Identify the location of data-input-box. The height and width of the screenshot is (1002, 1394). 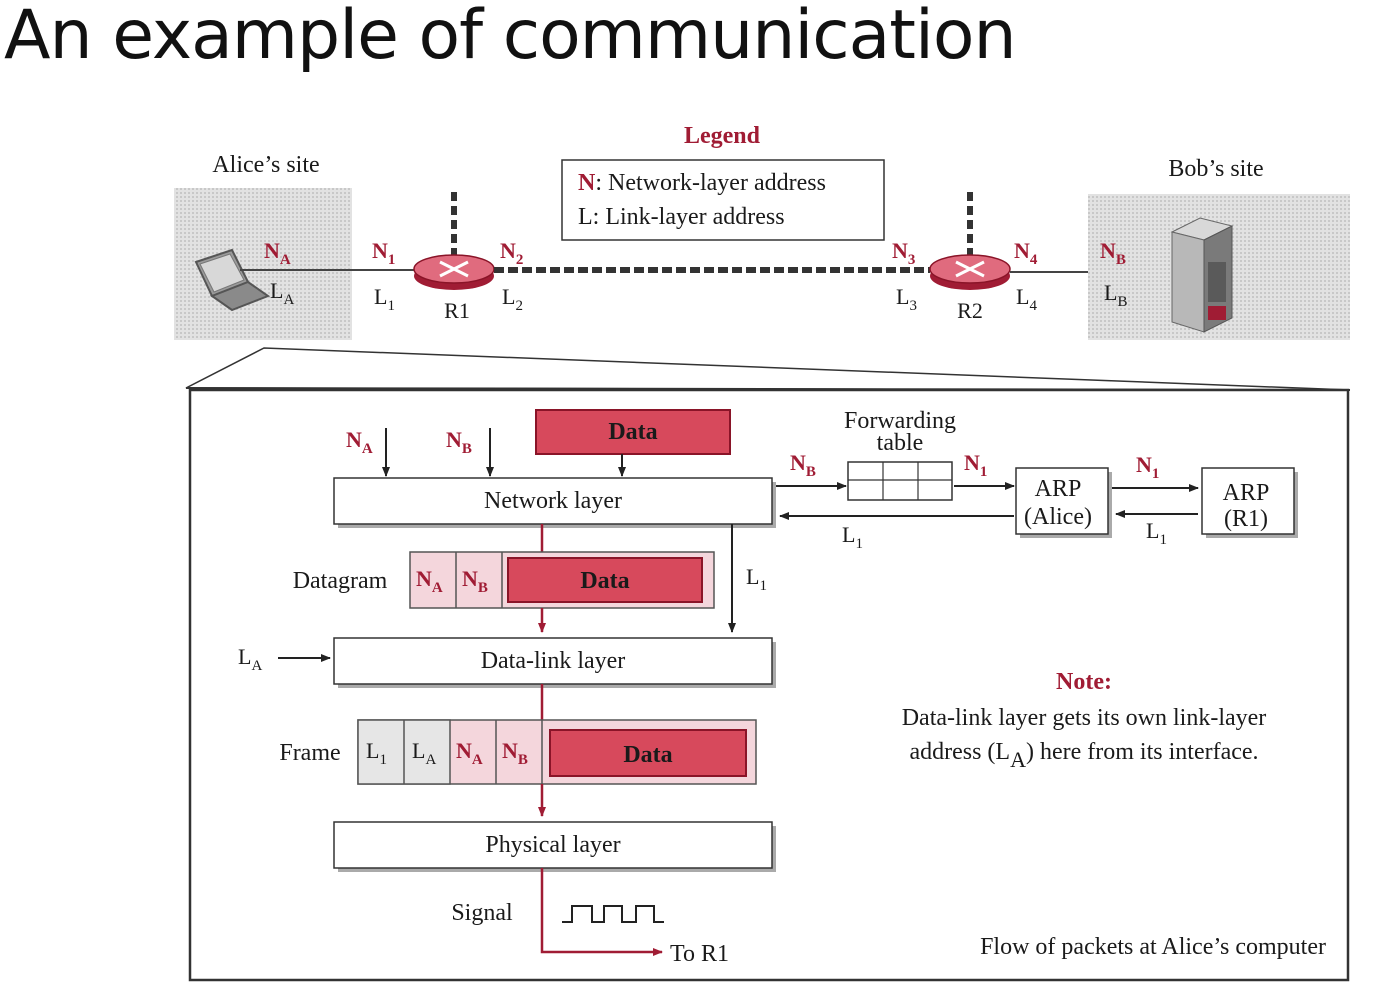
(633, 432).